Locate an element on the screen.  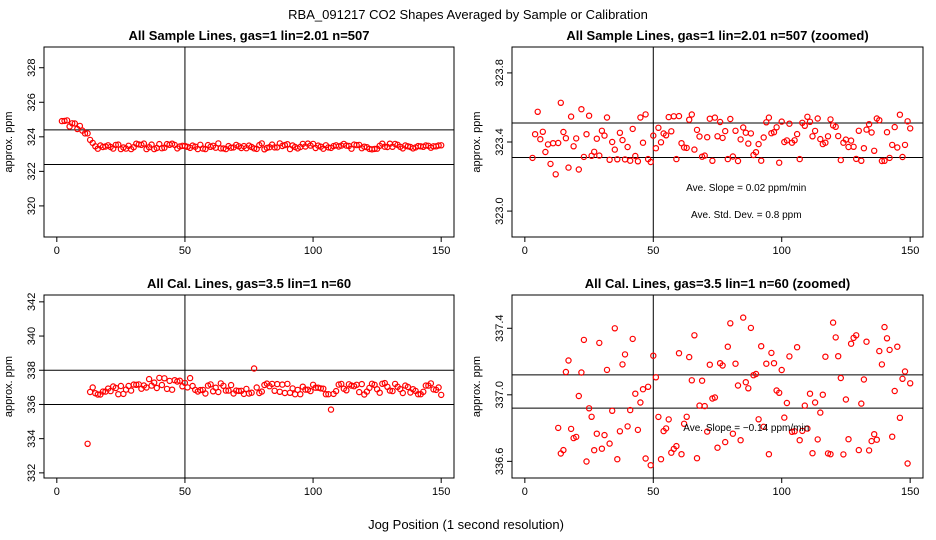
y-tick-label: 338 is located at coordinates (32, 370).